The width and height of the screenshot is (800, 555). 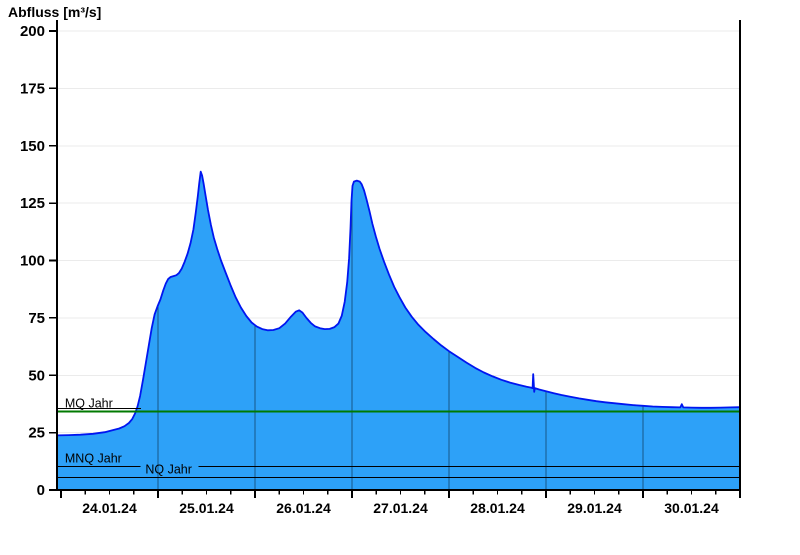 What do you see at coordinates (32, 203) in the screenshot?
I see `y-tick-label: 125` at bounding box center [32, 203].